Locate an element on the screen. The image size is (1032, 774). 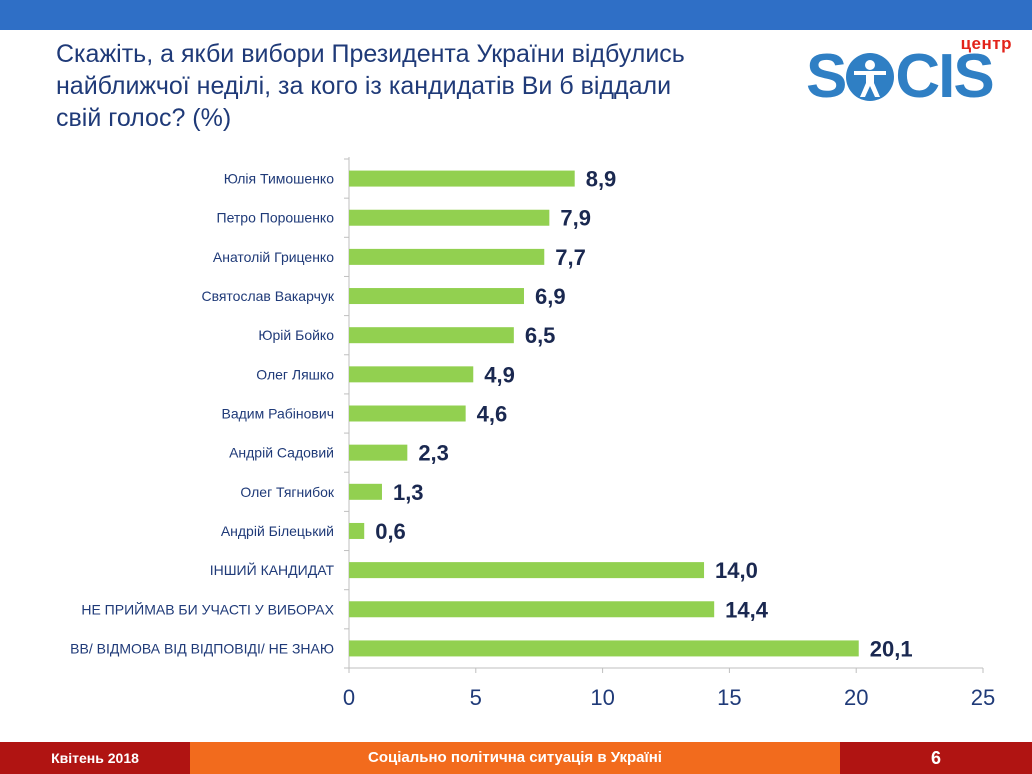
logo-letters-cis: CIS is located at coordinates (944, 76).